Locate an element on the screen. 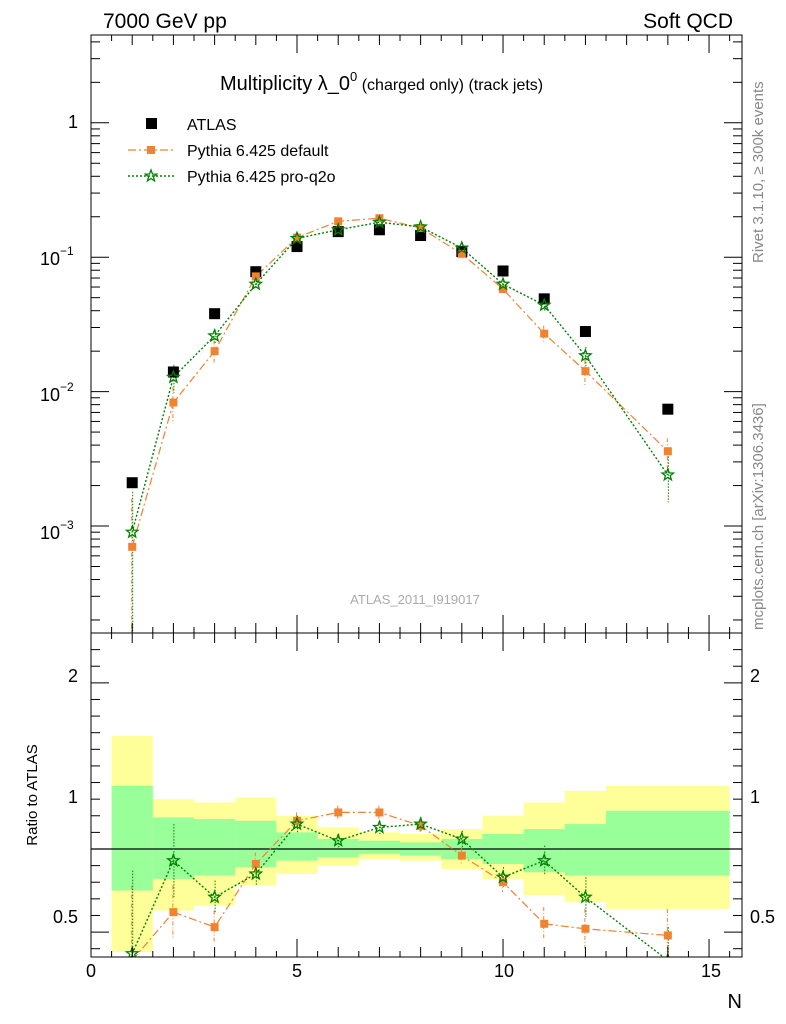 This screenshot has height=1024, width=786. rivet-label: Rivet 3.1.10, ≥ 300k events is located at coordinates (758, 172).